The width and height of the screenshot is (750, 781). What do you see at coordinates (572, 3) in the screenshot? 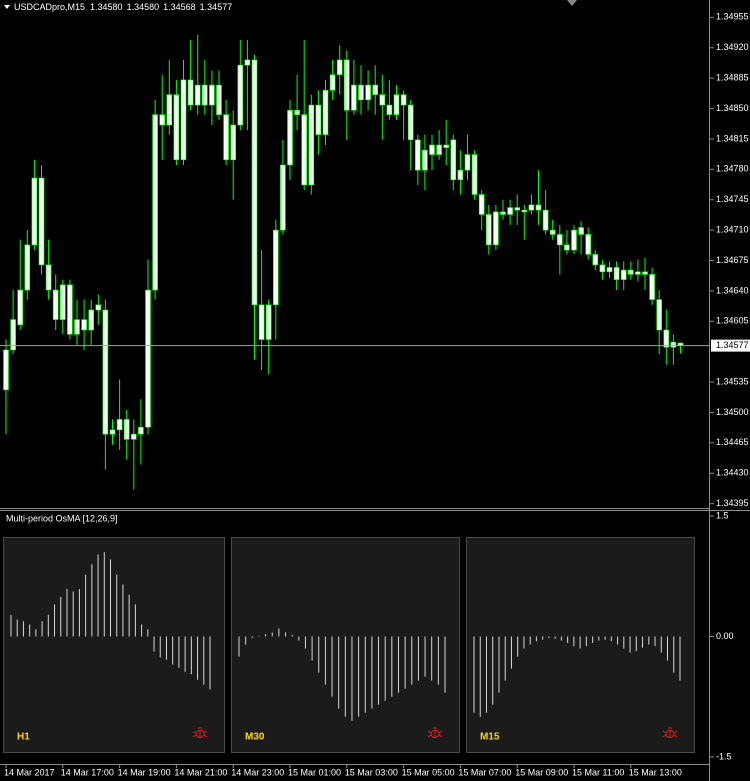
I see `shift-marker` at bounding box center [572, 3].